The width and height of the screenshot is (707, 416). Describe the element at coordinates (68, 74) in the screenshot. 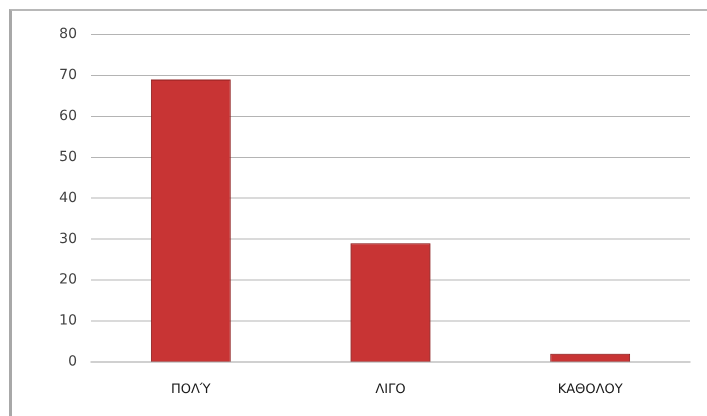

I see `y-tick-label: 70` at that location.